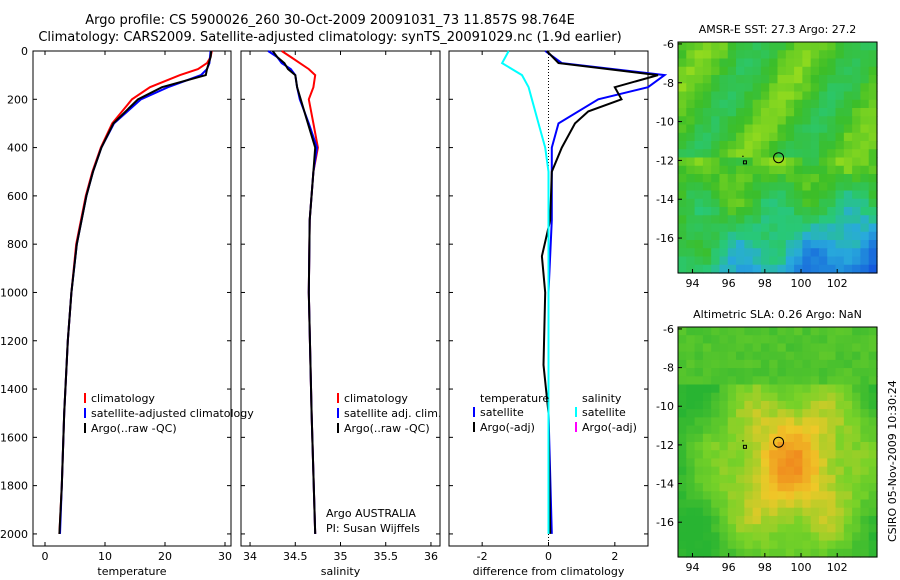 The width and height of the screenshot is (900, 580). What do you see at coordinates (668, 83) in the screenshot?
I see `map-y-tick-label: -8` at bounding box center [668, 83].